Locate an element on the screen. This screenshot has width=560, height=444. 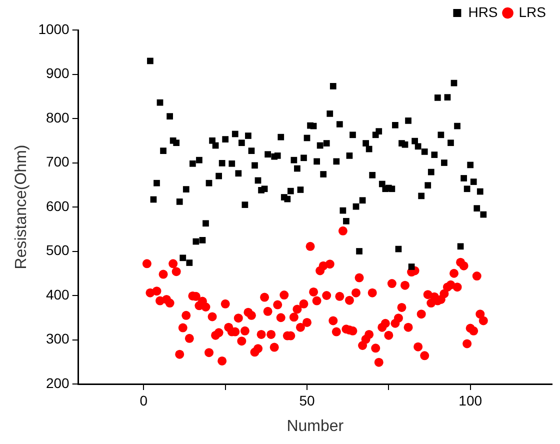
y-tick-label: 800 is located at coordinates (58, 117).